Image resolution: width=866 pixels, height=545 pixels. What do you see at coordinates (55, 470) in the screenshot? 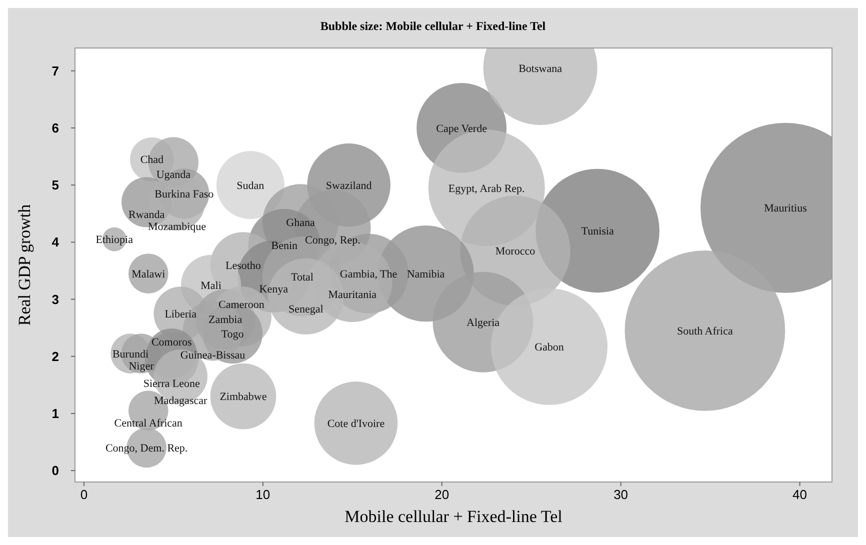
I see `y-tick-label: 0` at bounding box center [55, 470].